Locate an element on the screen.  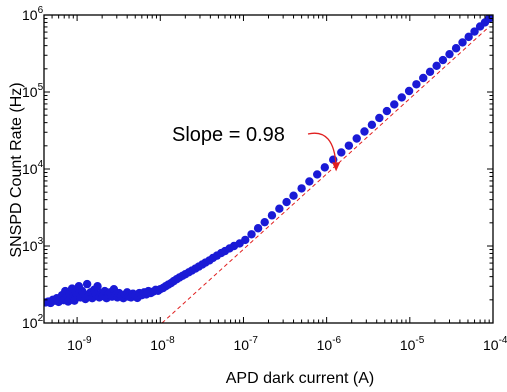
x-tick-label: 10⁻⁷ is located at coordinates (245, 344).